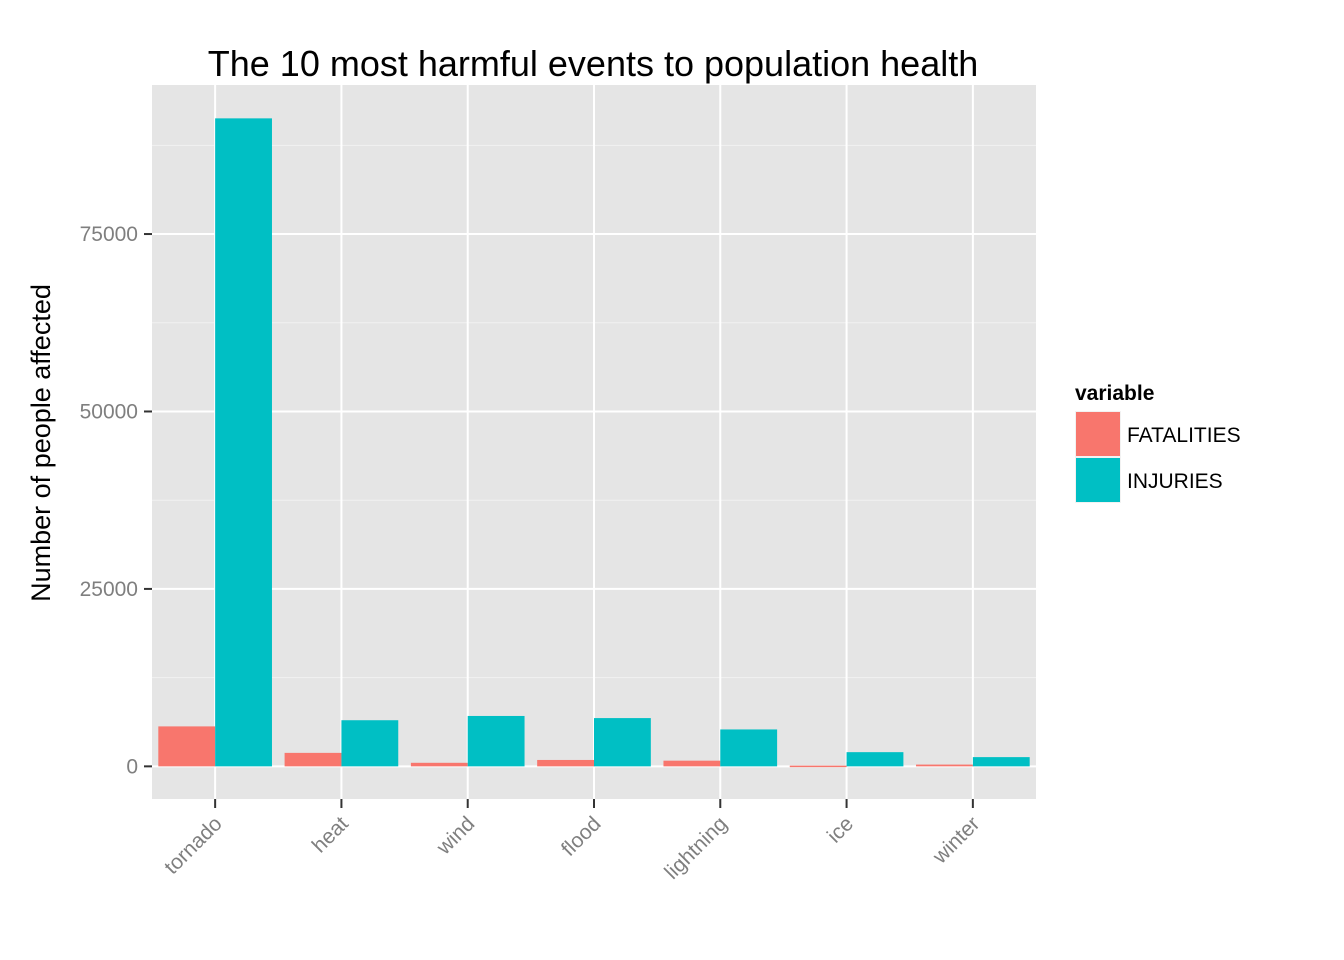 Image resolution: width=1344 pixels, height=960 pixels. What do you see at coordinates (496, 741) in the screenshot?
I see `bar-injuries-wind` at bounding box center [496, 741].